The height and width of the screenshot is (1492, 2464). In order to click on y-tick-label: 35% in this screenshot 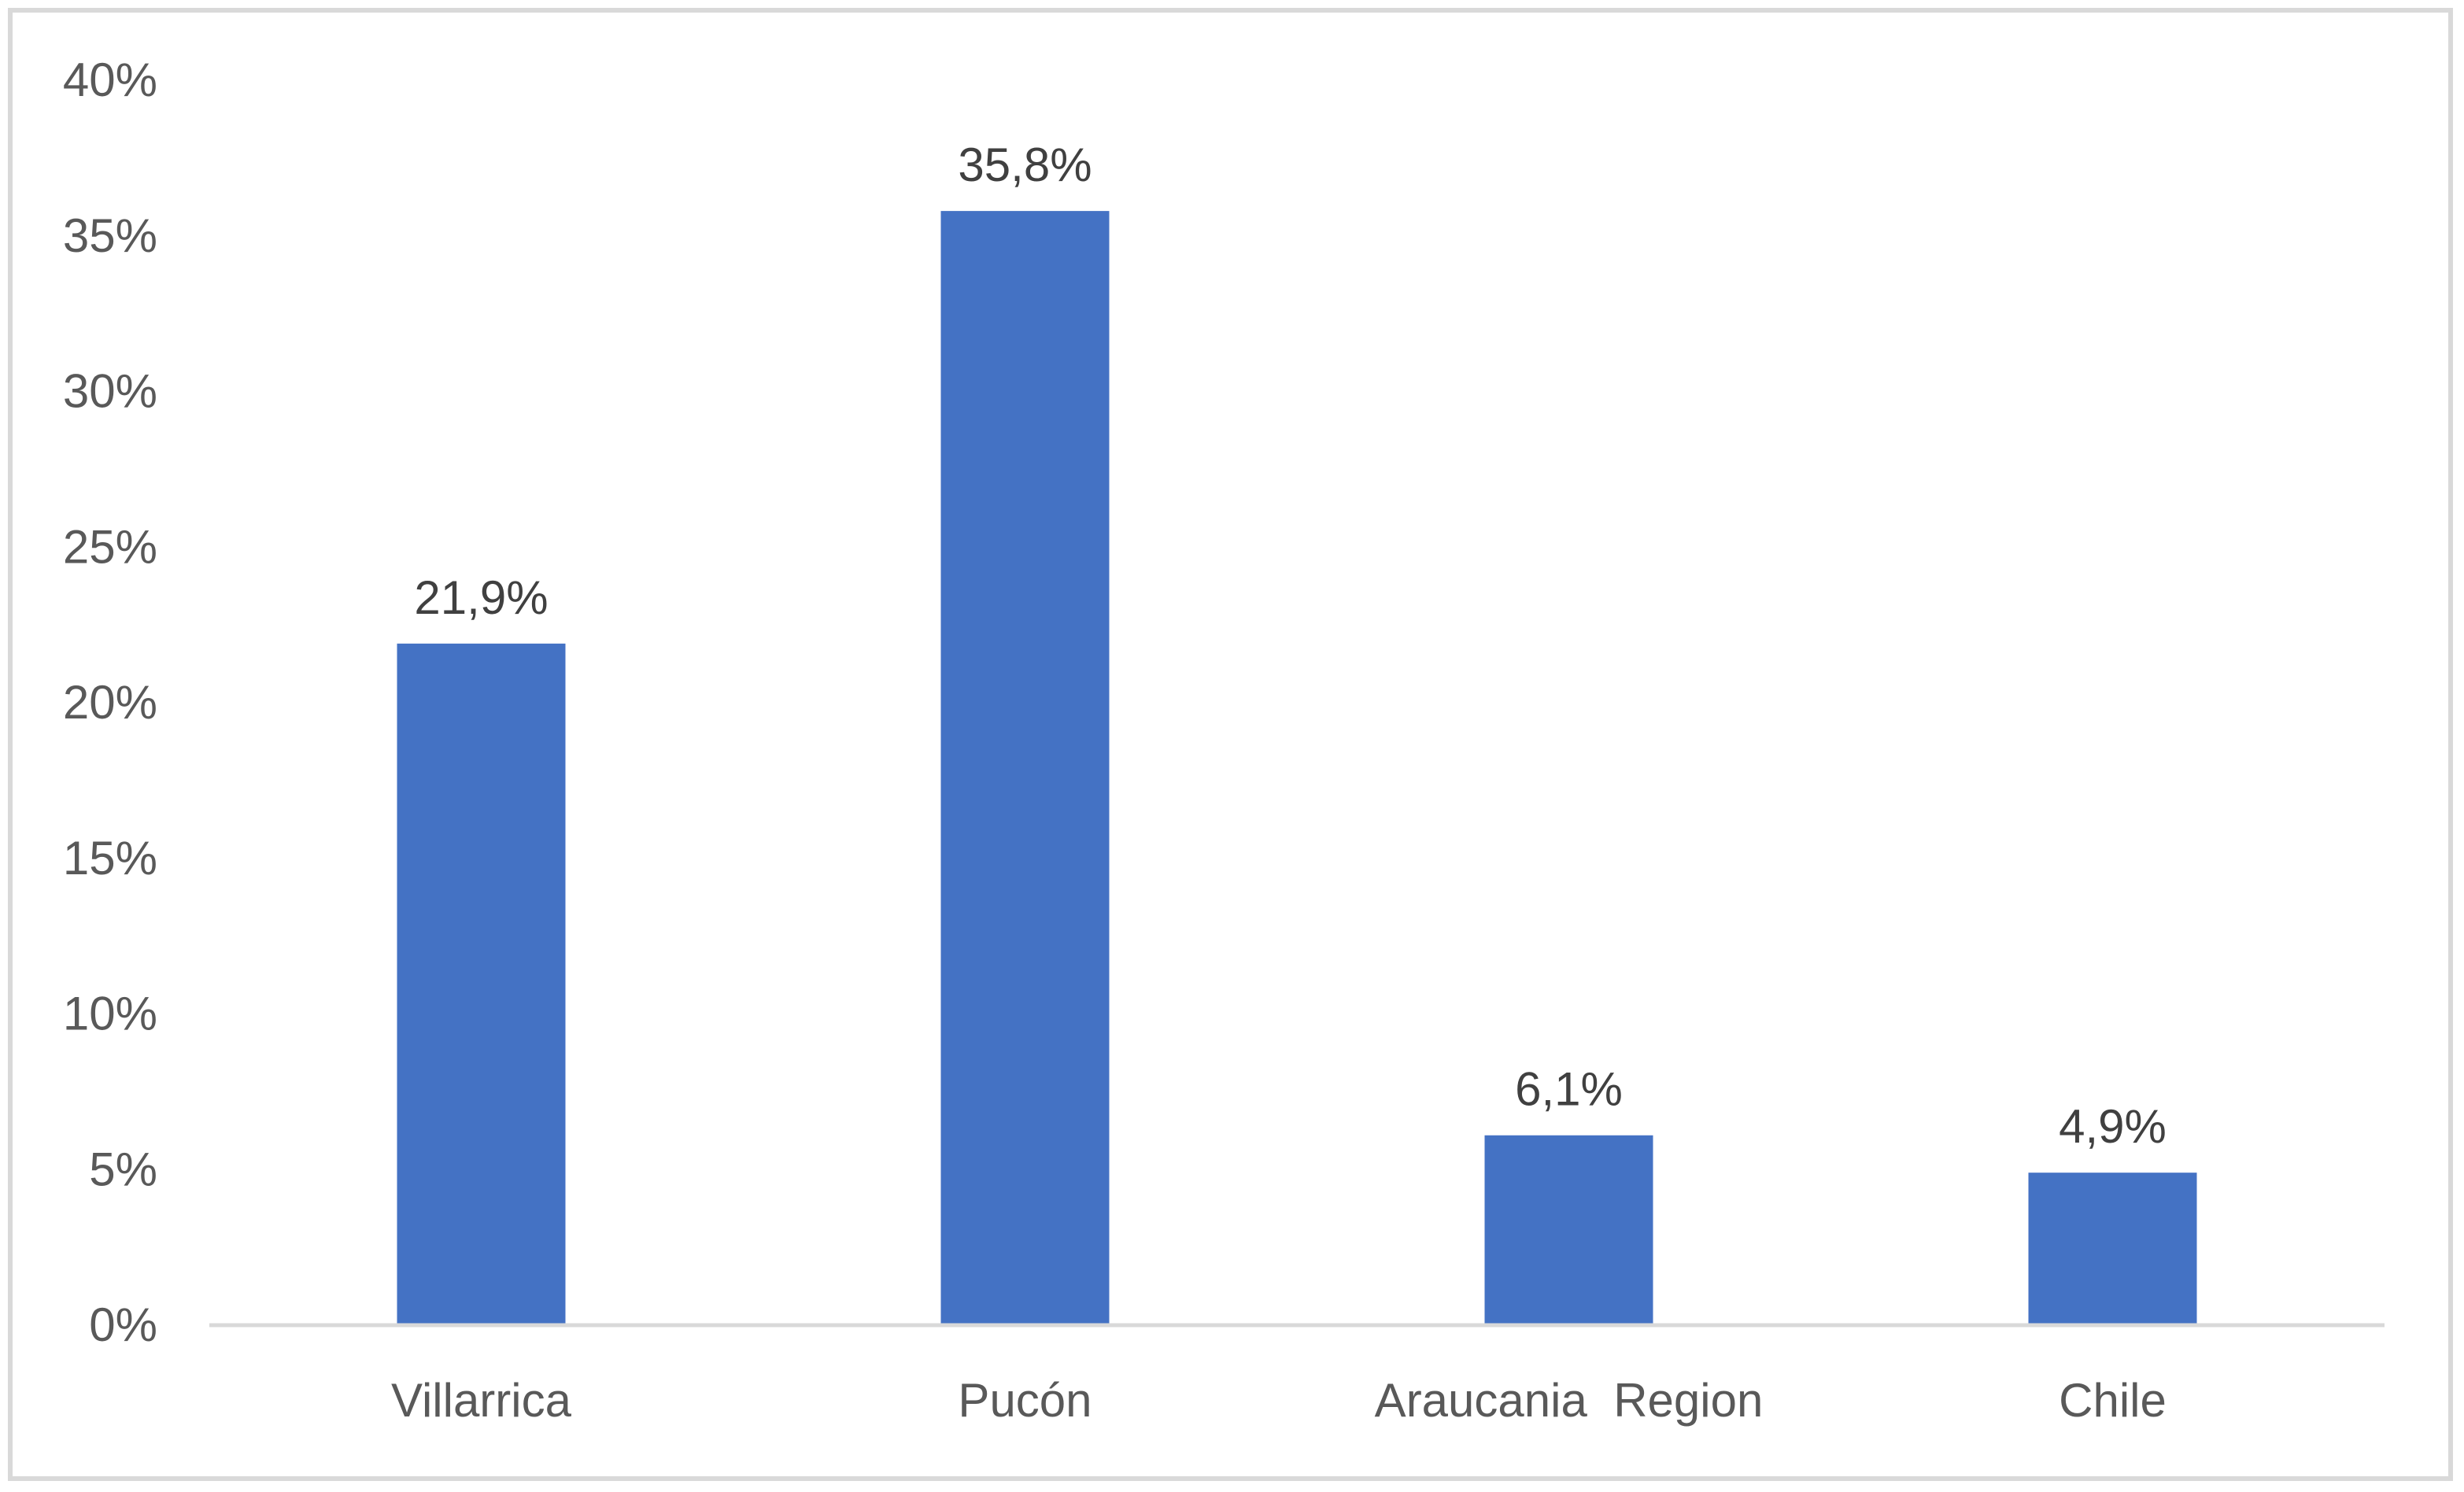, I will do `click(110, 236)`.